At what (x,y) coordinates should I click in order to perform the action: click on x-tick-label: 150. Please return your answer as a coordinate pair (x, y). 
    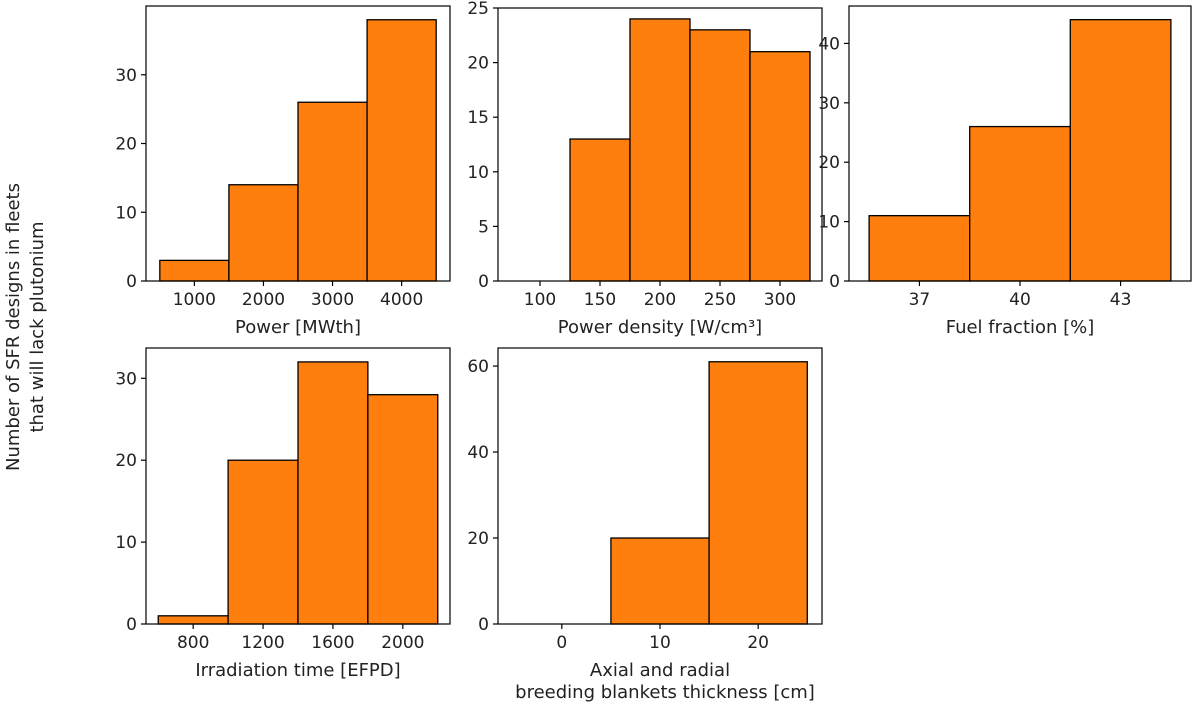
    Looking at the image, I should click on (600, 300).